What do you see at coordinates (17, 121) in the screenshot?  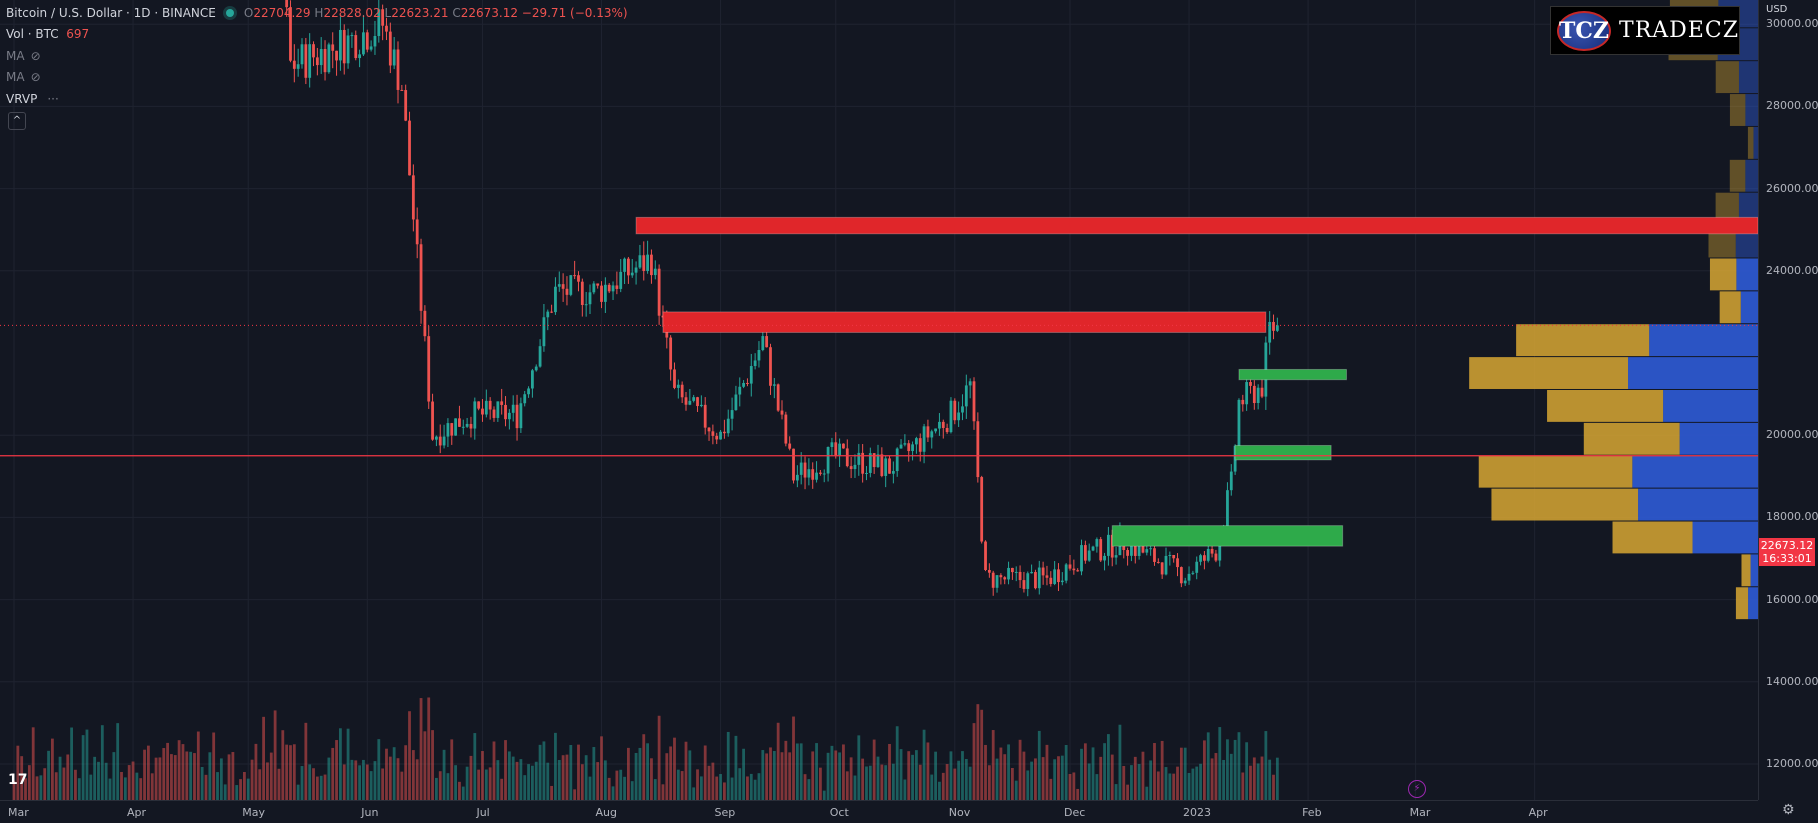 I see `collapse-legend-button: ^` at bounding box center [17, 121].